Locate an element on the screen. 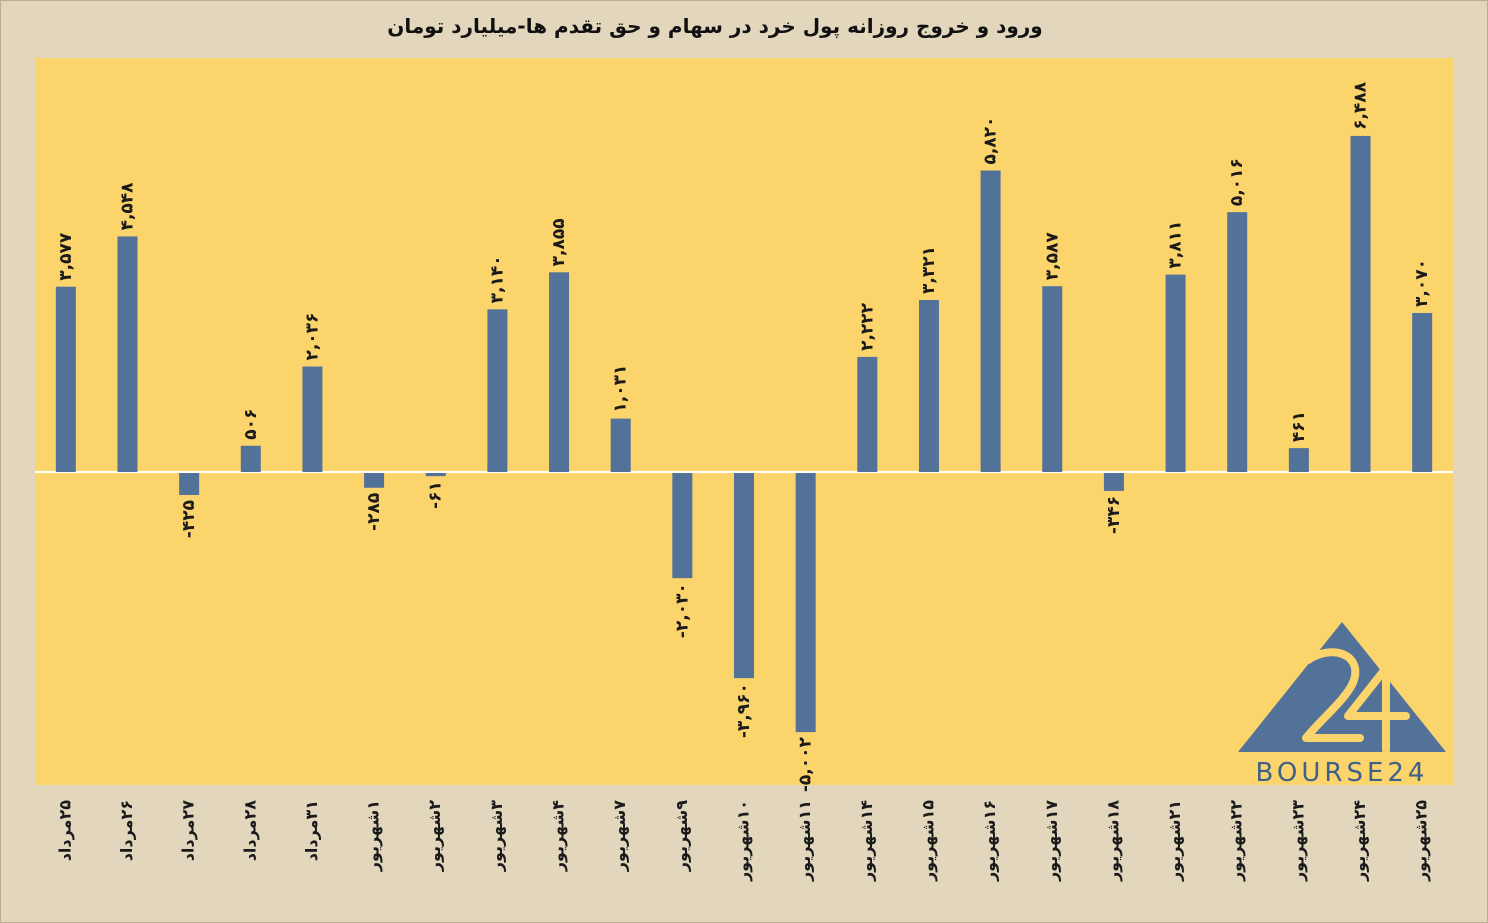  x-tick-label: ۲۱شهریور is located at coordinates (1174, 841).